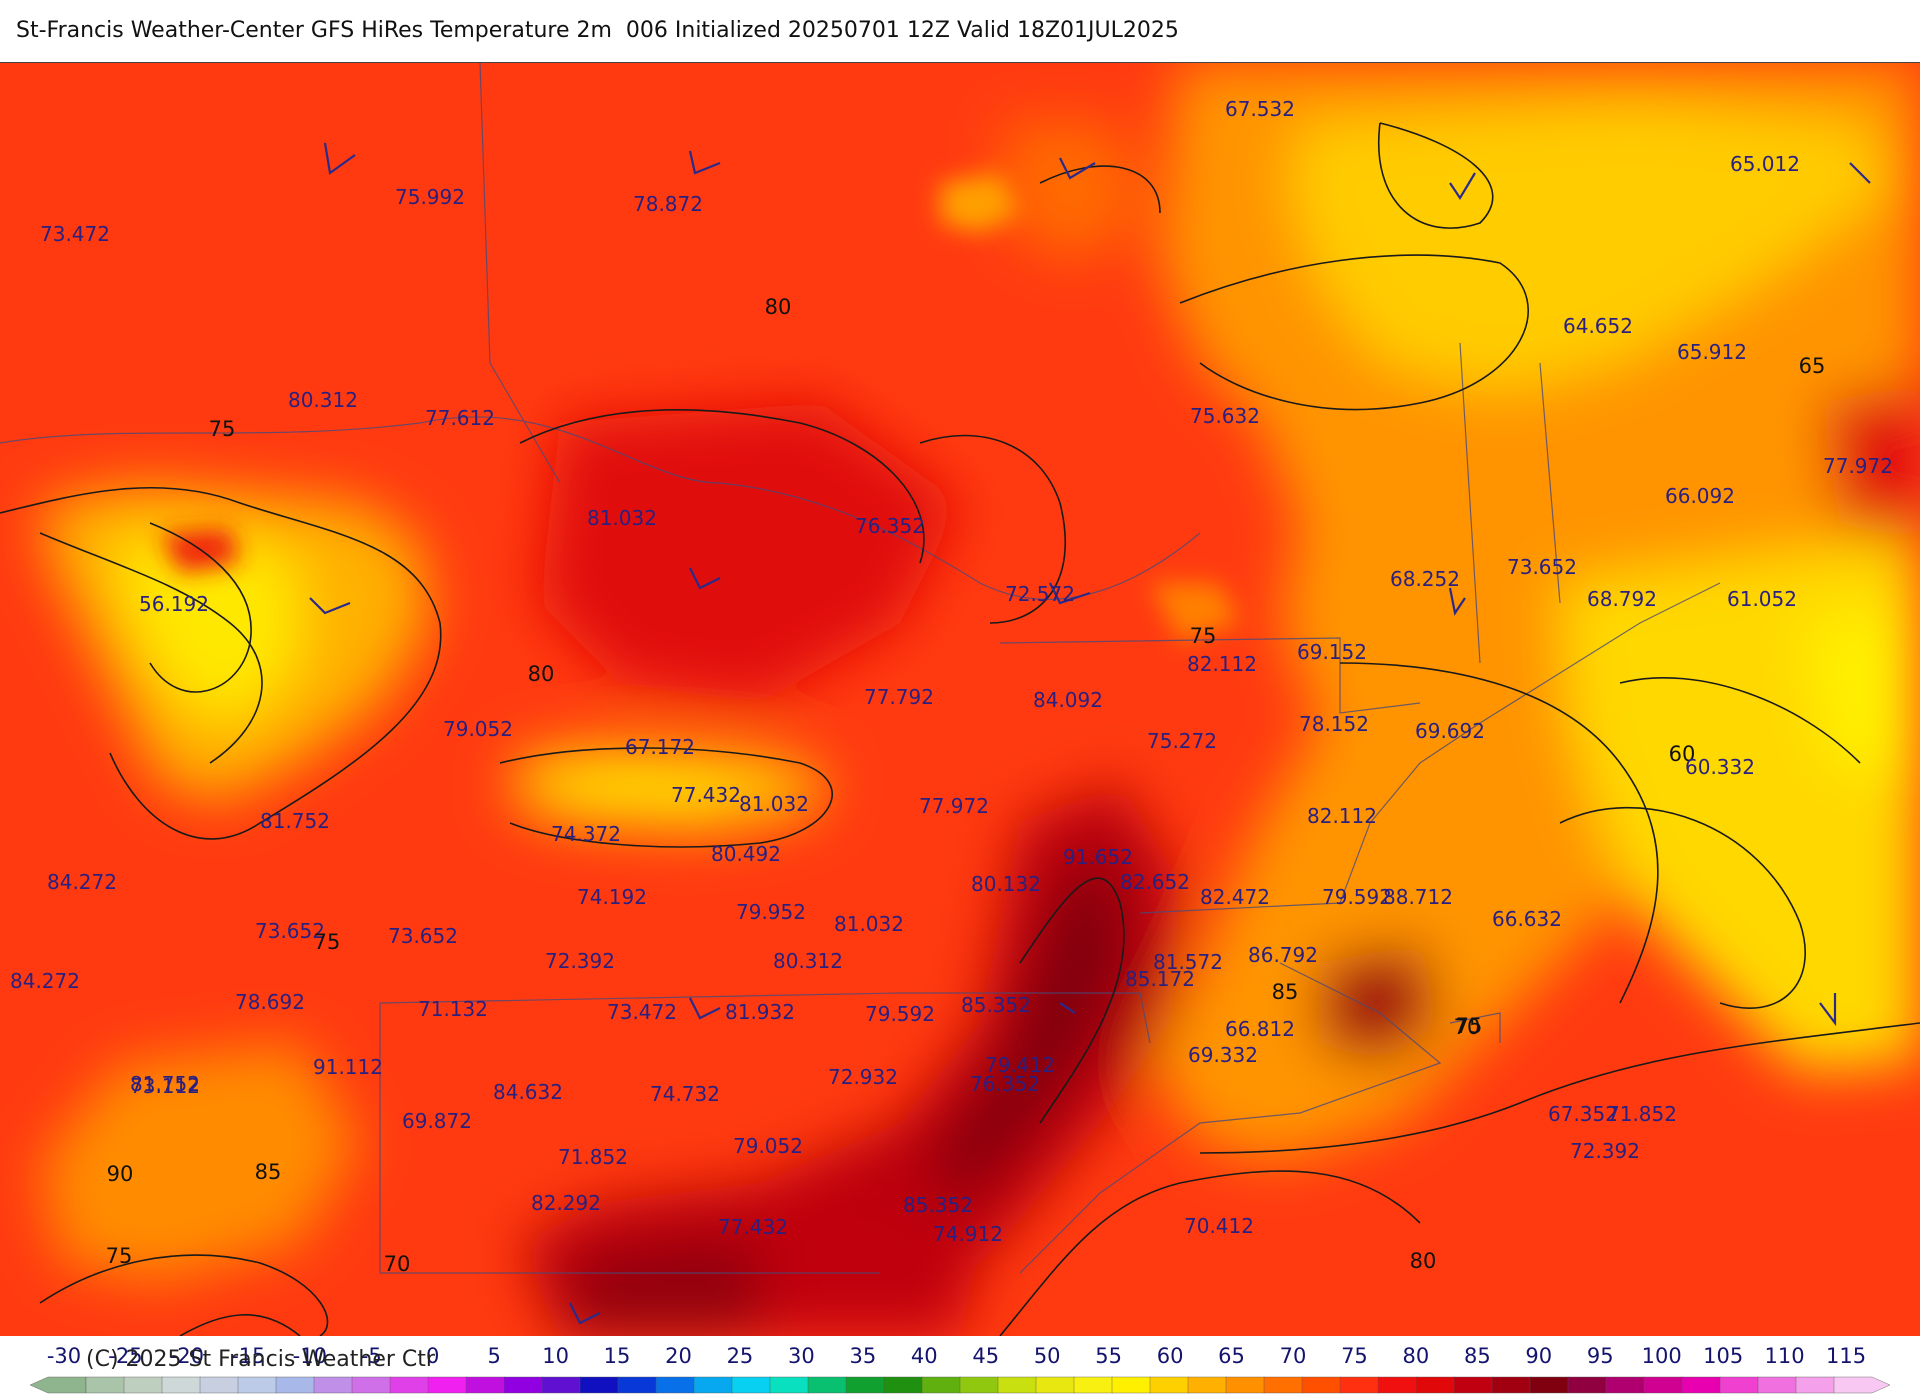 This screenshot has width=1920, height=1400. Describe the element at coordinates (460, 418) in the screenshot. I see `grid-value-label: 77.612` at that location.